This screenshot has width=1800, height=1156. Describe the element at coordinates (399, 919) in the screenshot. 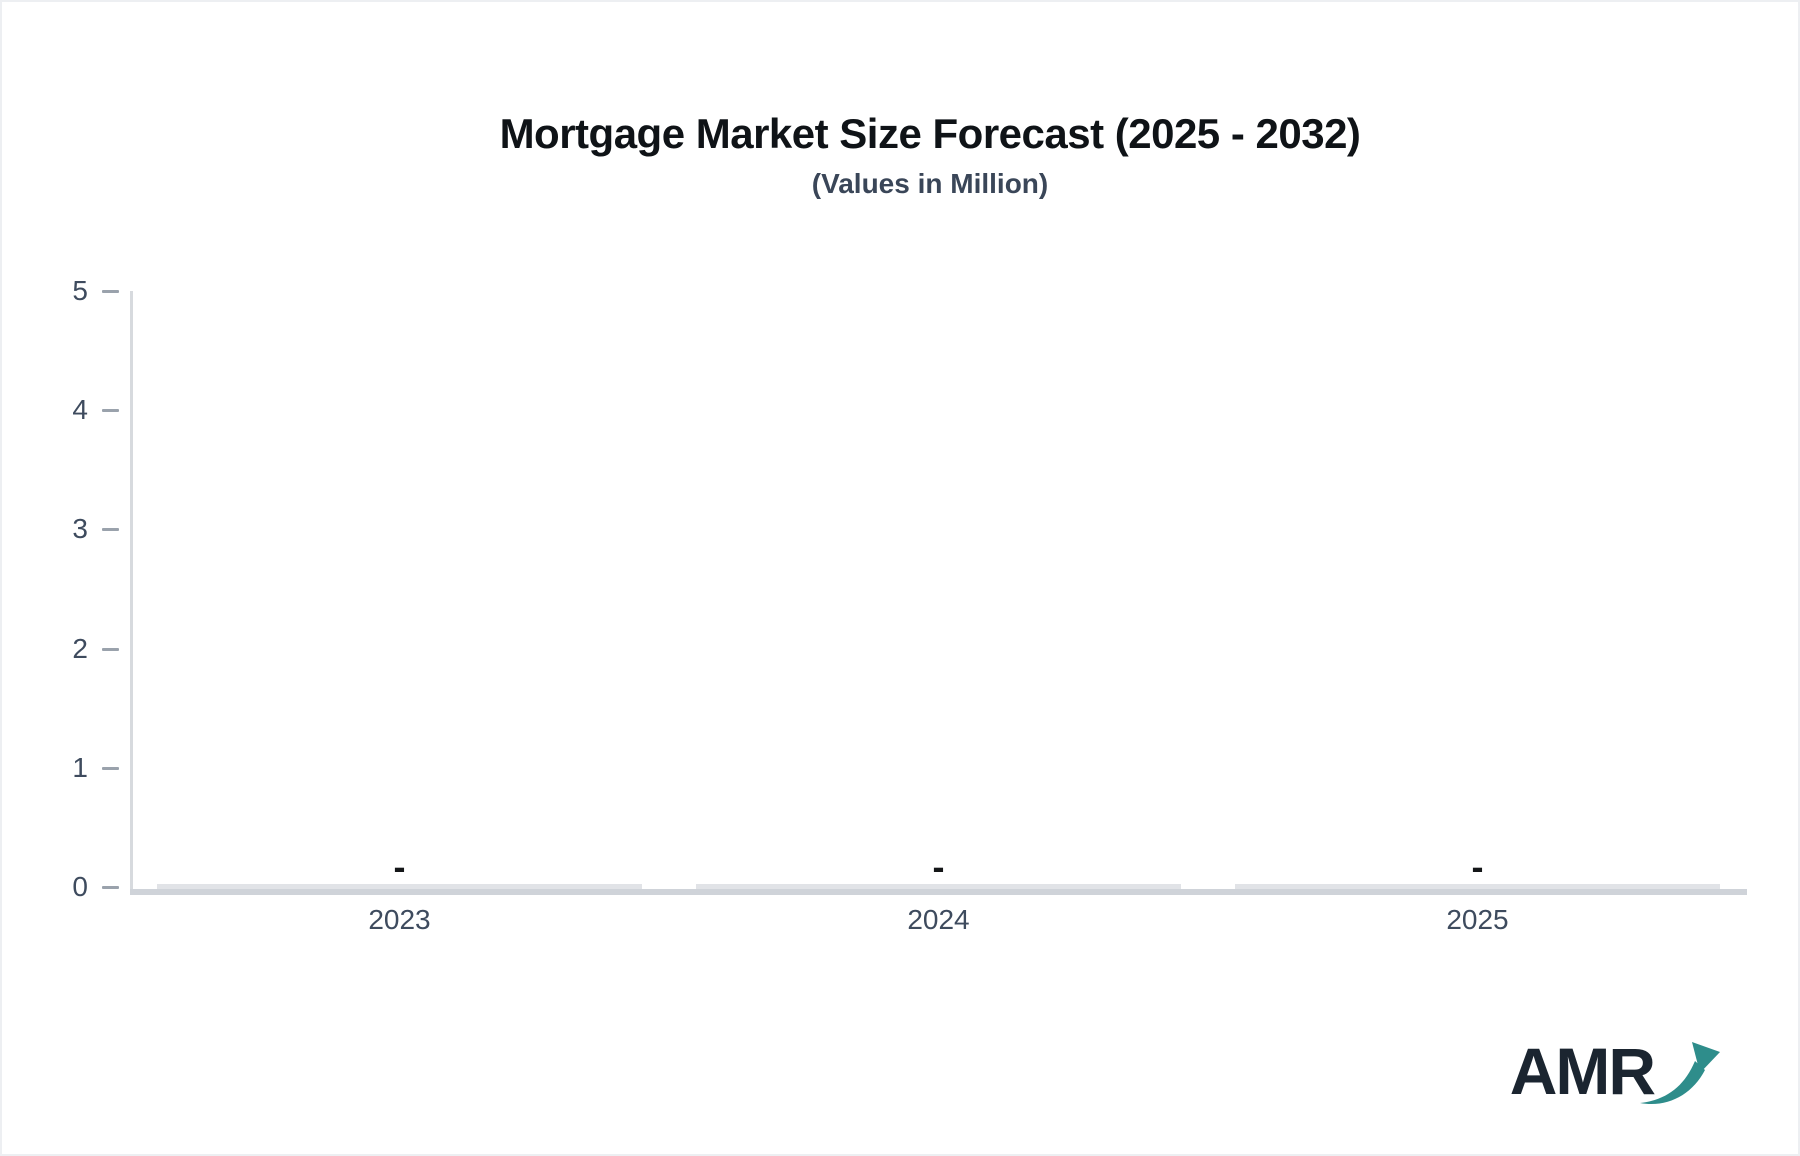

I see `x-category-label: 2023` at that location.